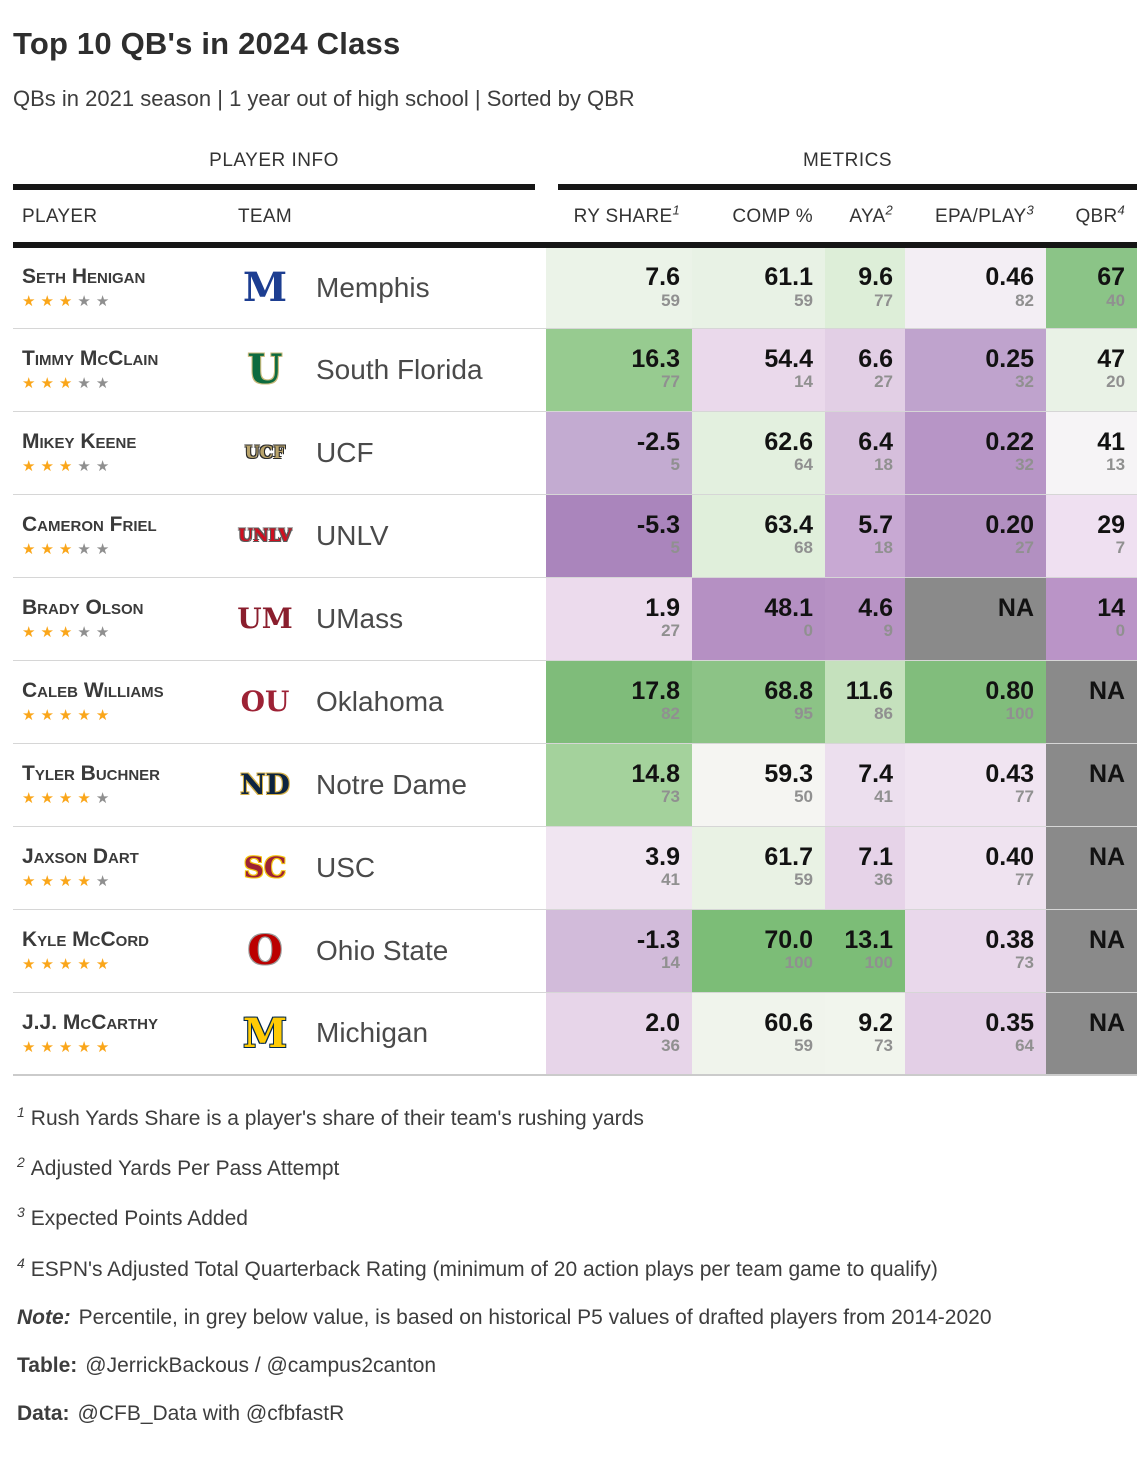 Image resolution: width=1143 pixels, height=1469 pixels. Describe the element at coordinates (759, 535) in the screenshot. I see `metric-cell-comp-pct: 63.4 68` at that location.